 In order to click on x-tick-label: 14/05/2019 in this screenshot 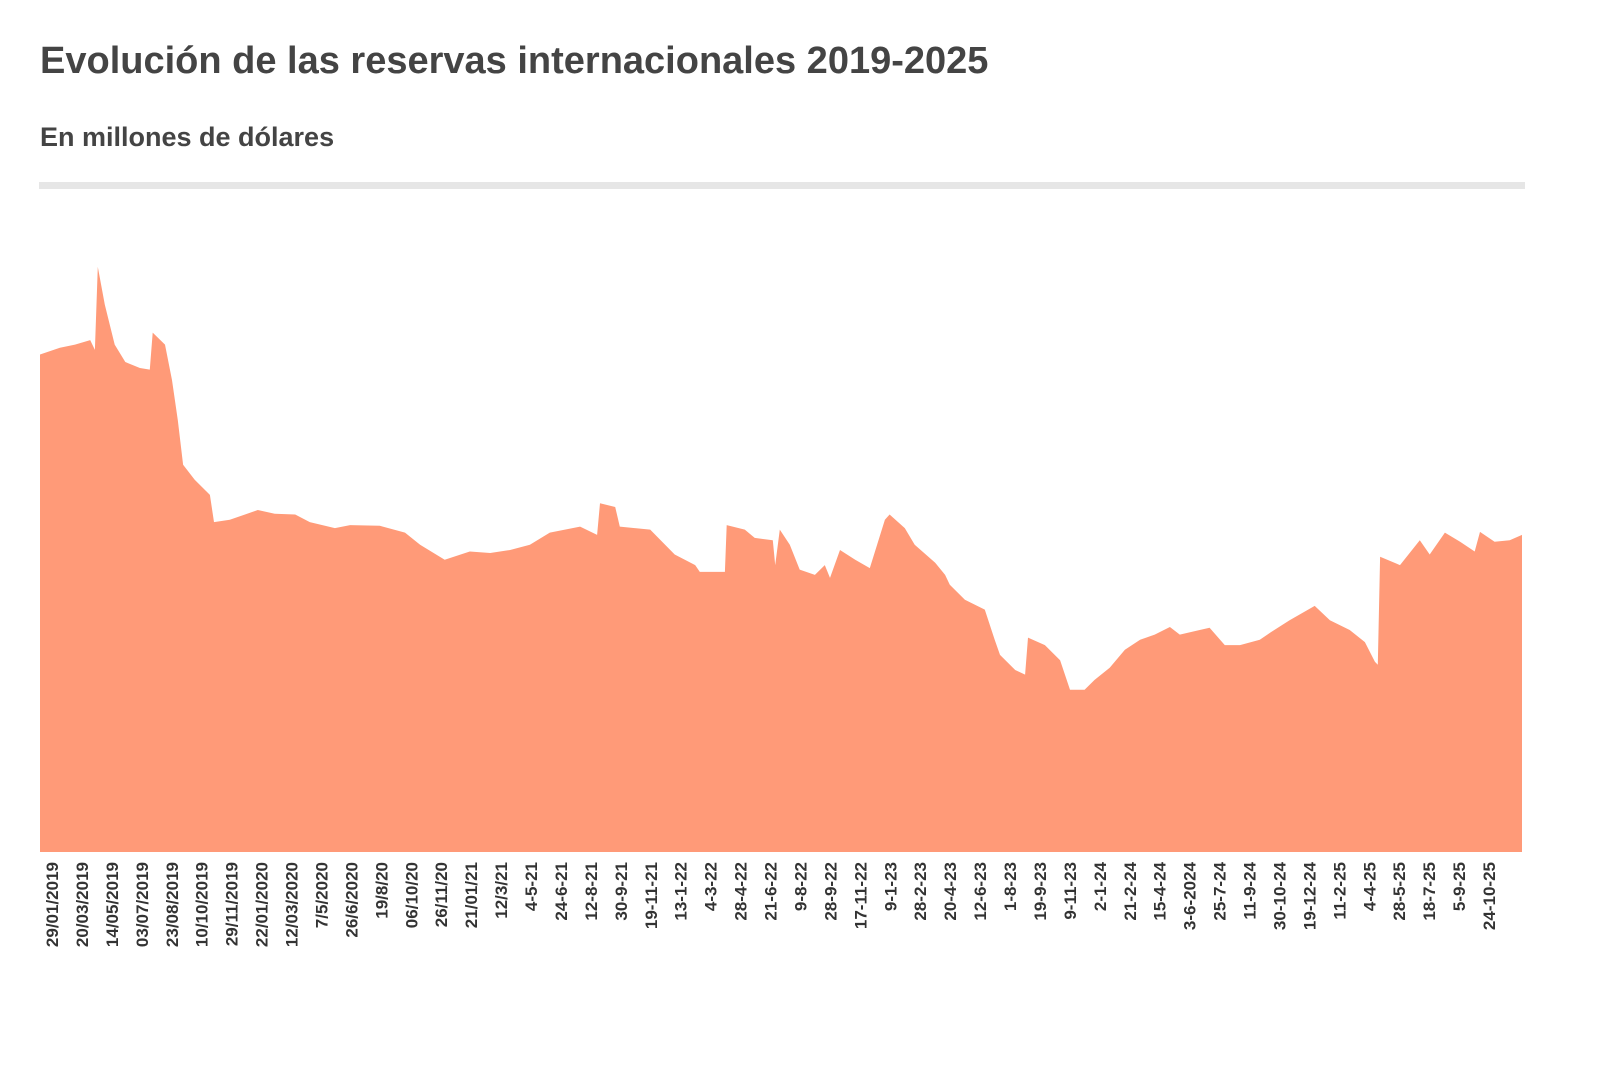, I will do `click(112, 904)`.